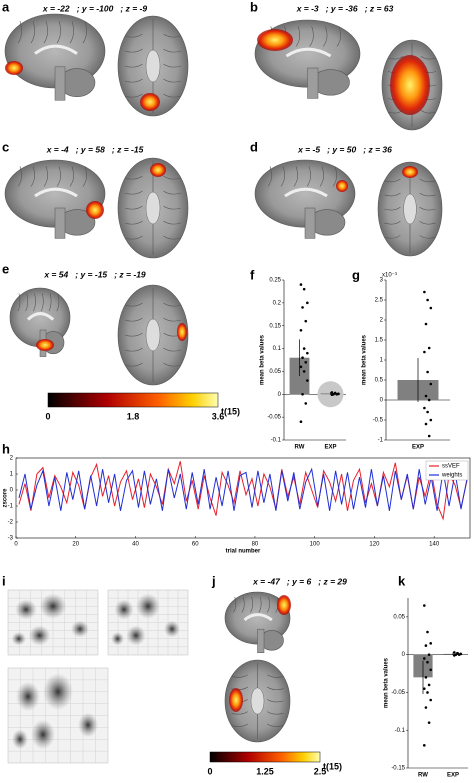 The image size is (474, 783). Describe the element at coordinates (379, 341) in the screenshot. I see `y-tick-label: 1.5` at that location.